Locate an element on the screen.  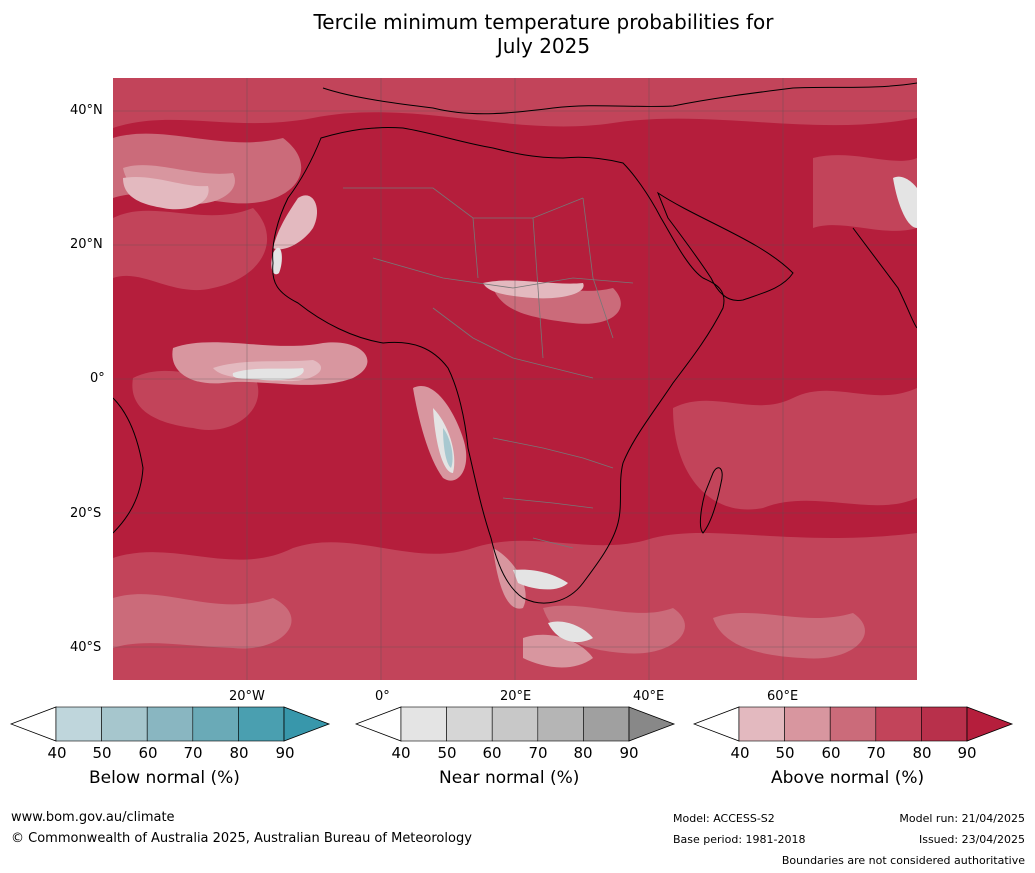
arabia-coastline is located at coordinates (725, 246).